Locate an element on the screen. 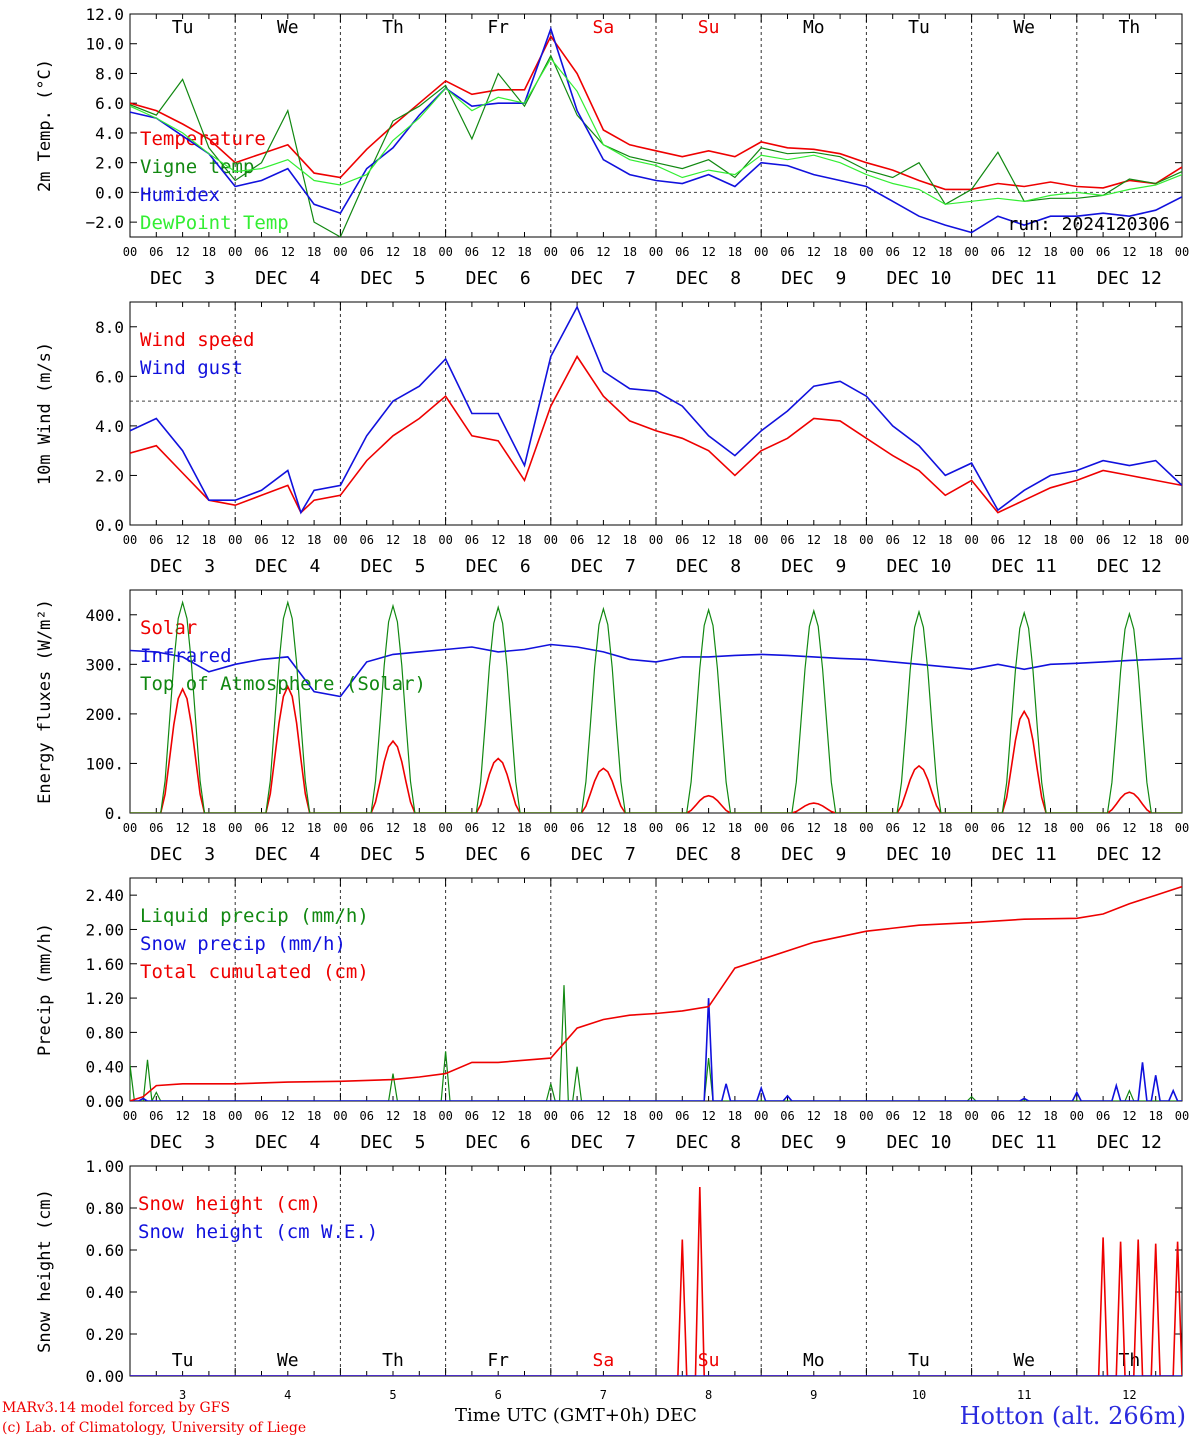 The image size is (1194, 1440). day-number-label: 8 is located at coordinates (708, 1395).